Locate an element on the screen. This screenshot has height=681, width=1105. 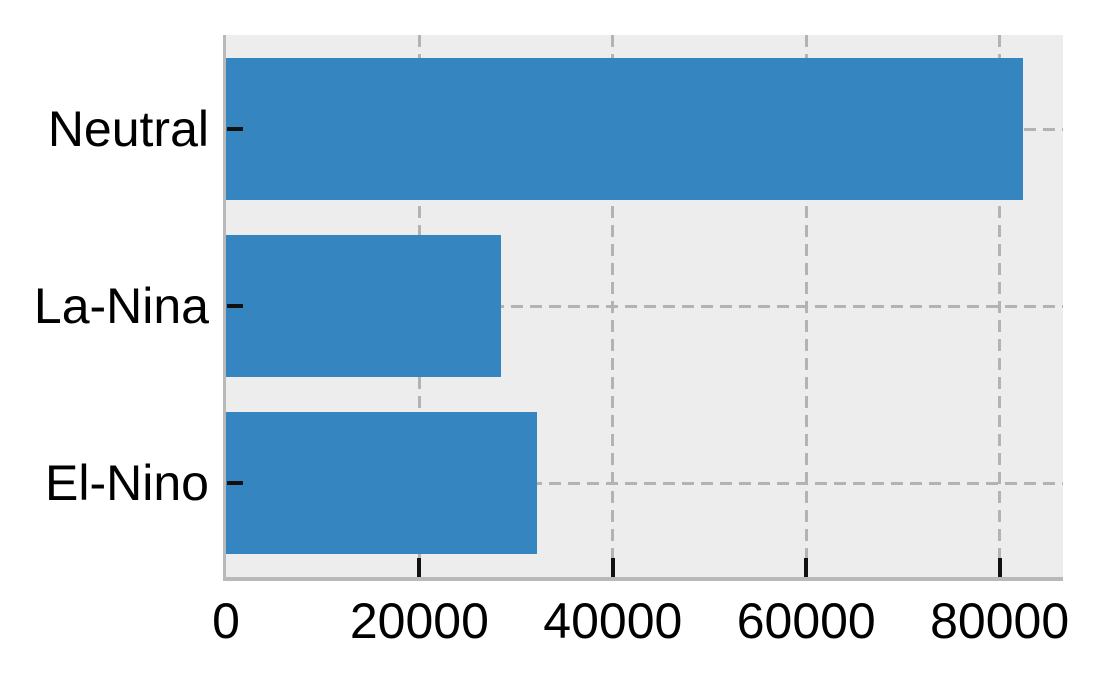
y-tick-label-el-nino: El-Nino is located at coordinates (127, 483).